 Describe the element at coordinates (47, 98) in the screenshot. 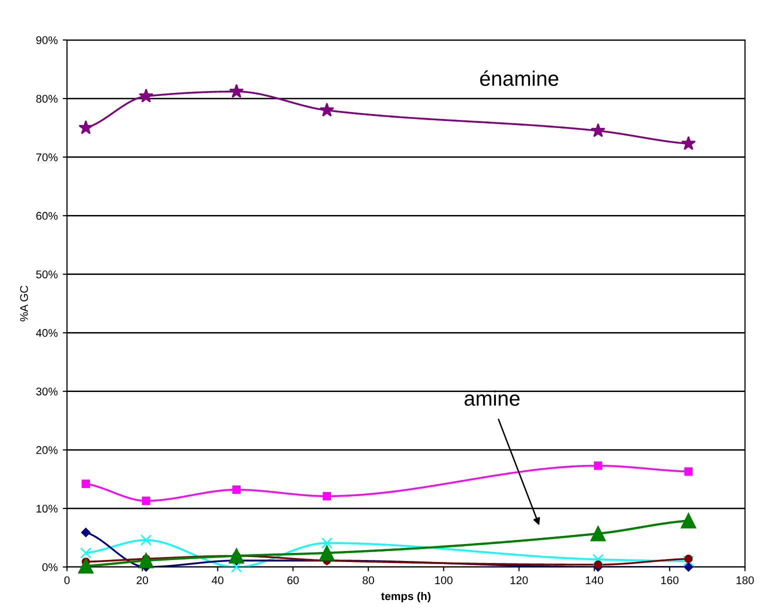

I see `y-tick-label: 80%` at that location.